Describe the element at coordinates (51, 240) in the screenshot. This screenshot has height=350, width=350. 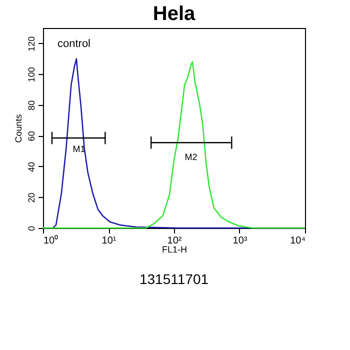
I see `x-tick-label: 10⁰` at that location.